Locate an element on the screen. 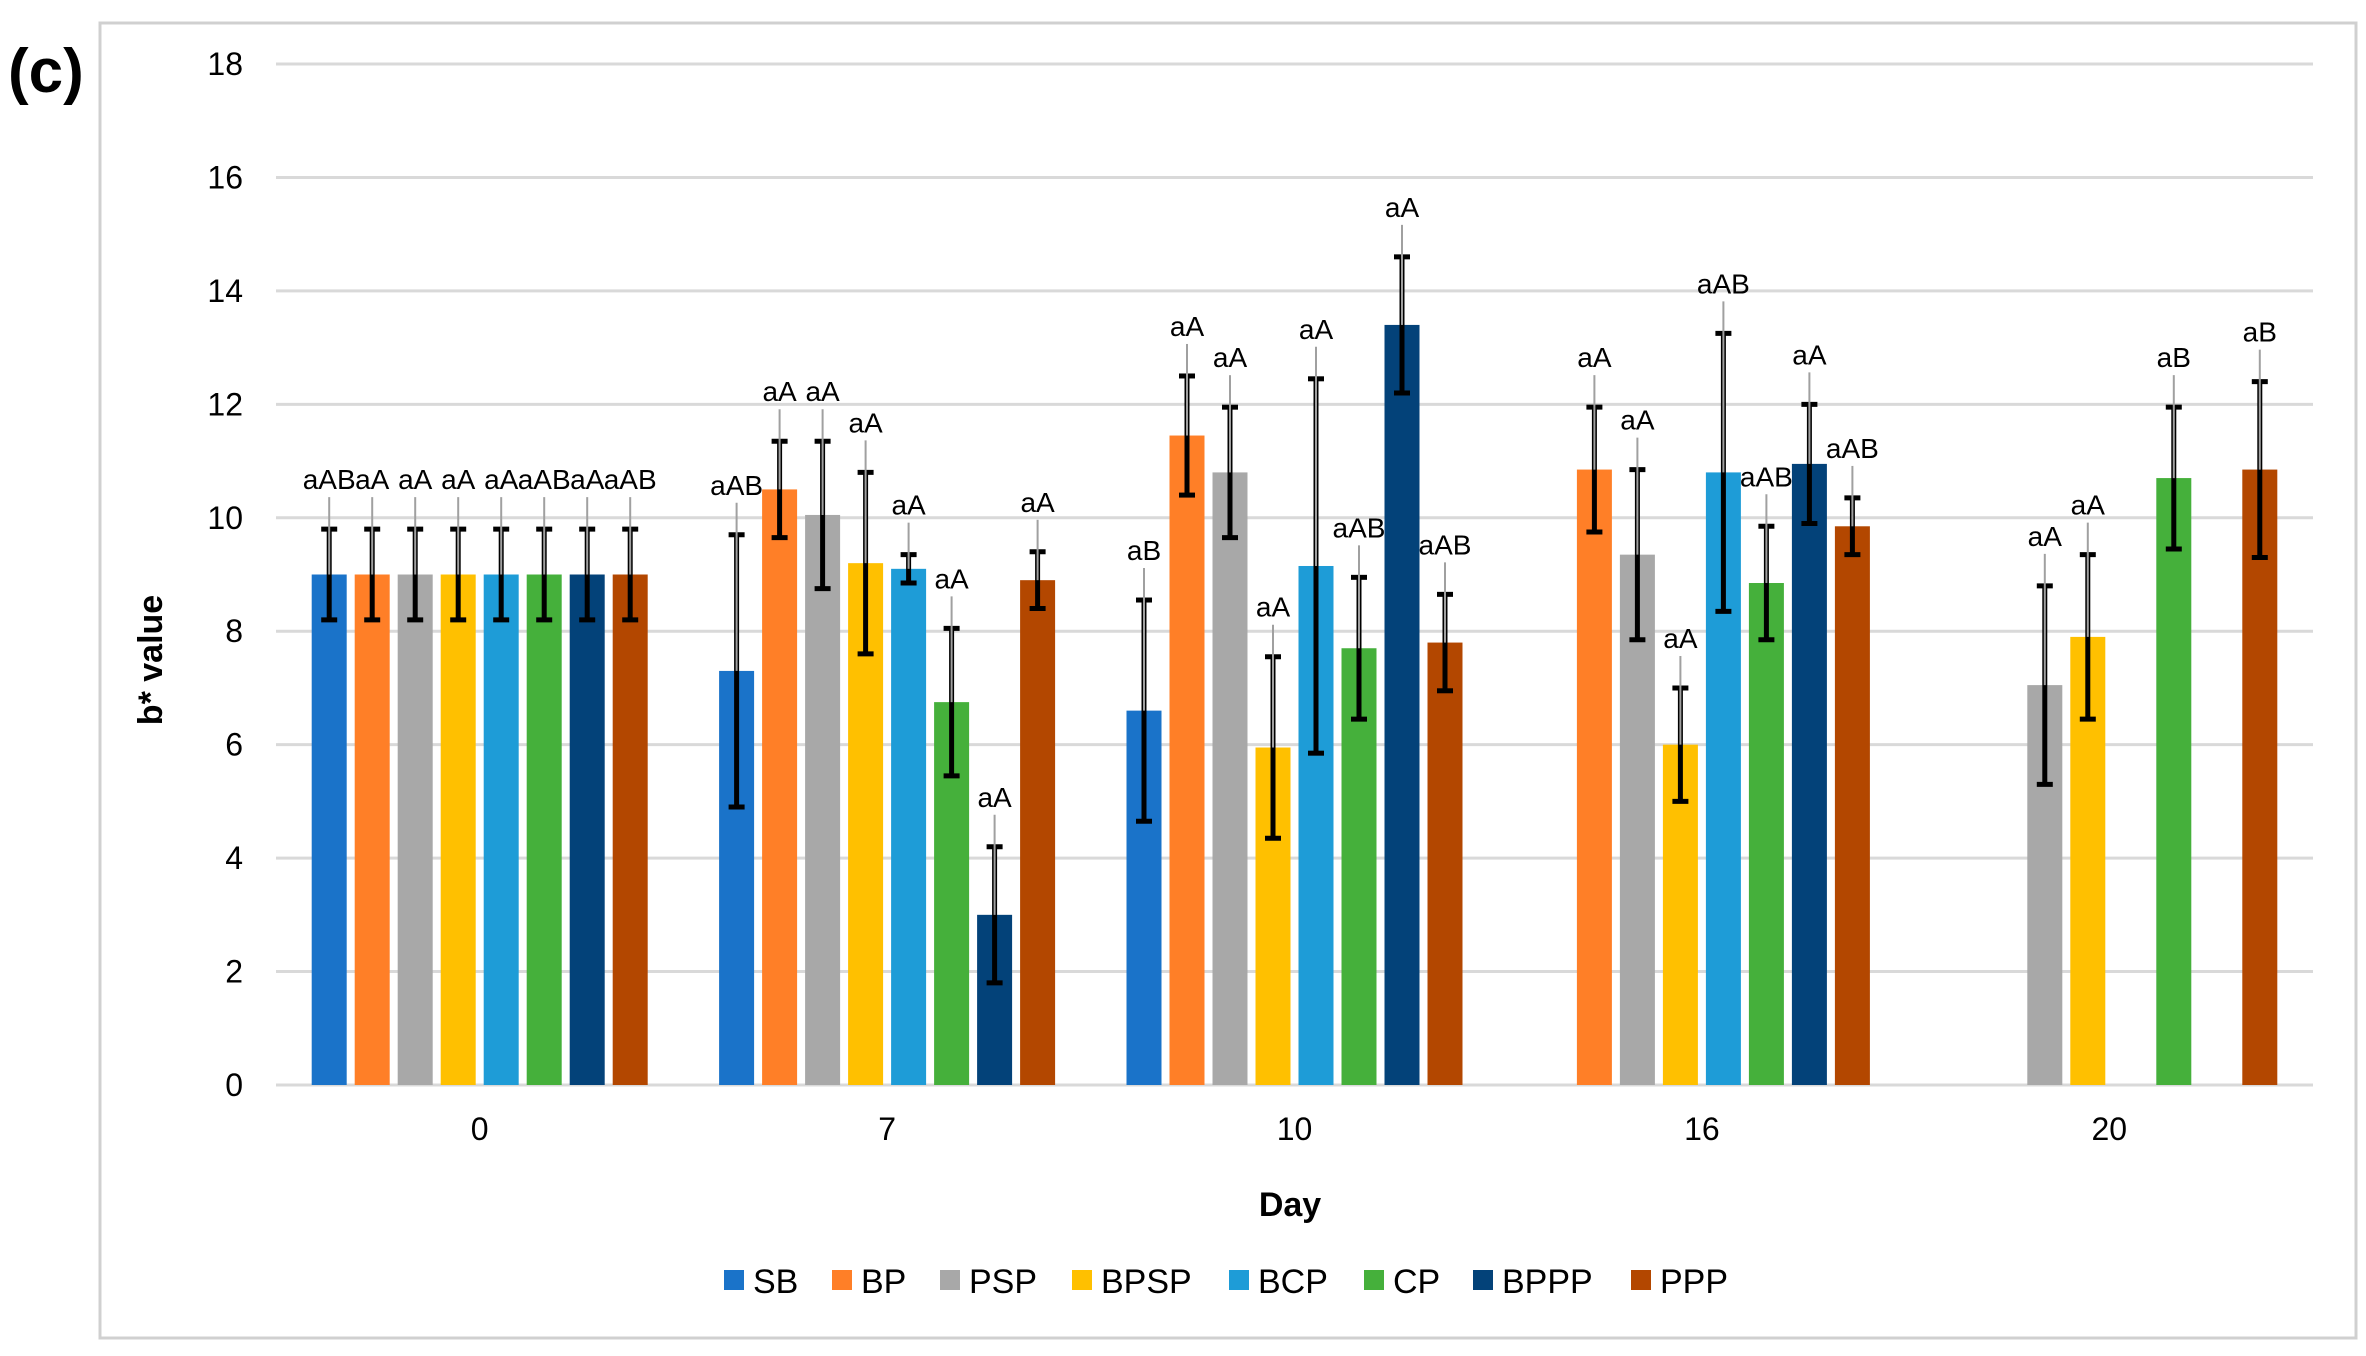 The width and height of the screenshot is (2366, 1356). legend-item-sb: SB is located at coordinates (761, 1282).